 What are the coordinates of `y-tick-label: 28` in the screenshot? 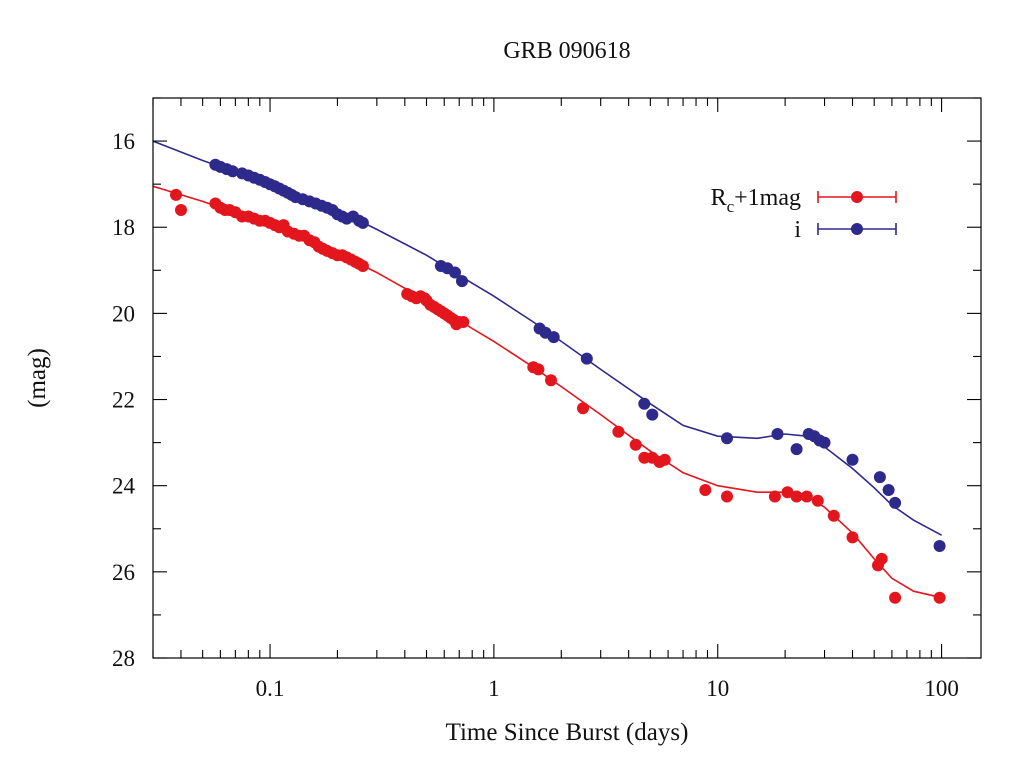 It's located at (123, 658).